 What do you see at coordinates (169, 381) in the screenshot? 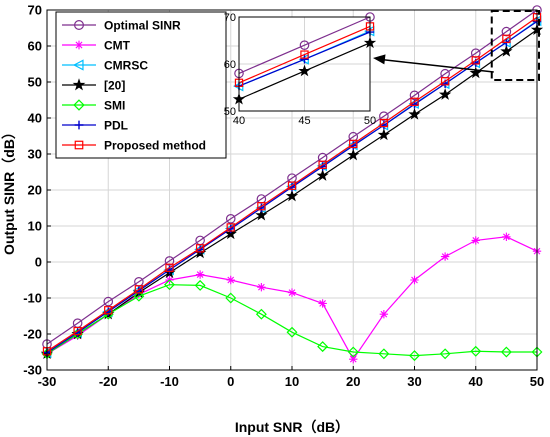
I see `x-tick-label: -10` at bounding box center [169, 381].